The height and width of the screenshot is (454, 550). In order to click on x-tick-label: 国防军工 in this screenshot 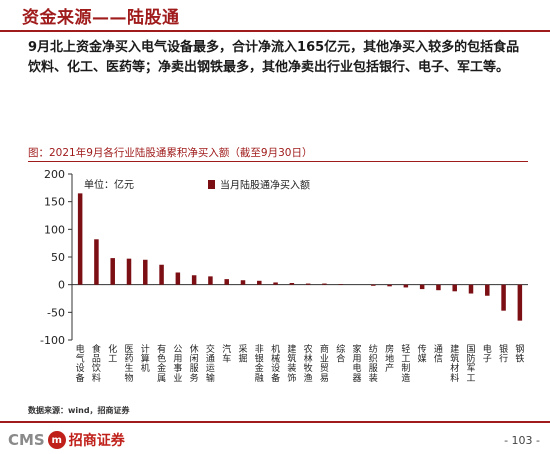, I will do `click(470, 364)`.